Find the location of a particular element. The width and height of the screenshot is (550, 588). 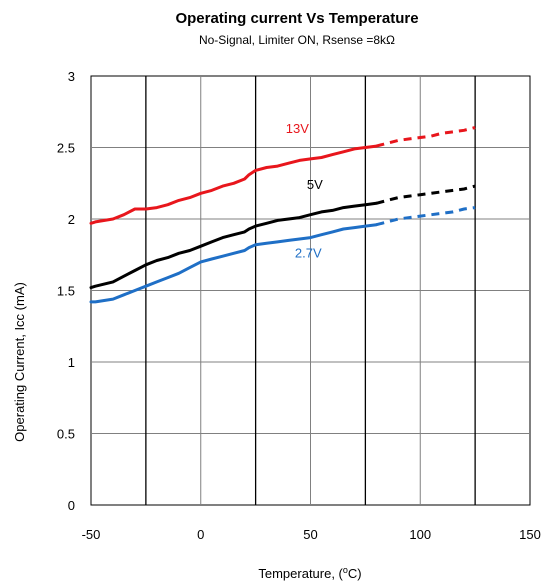

chart-title: Operating current Vs Temperature is located at coordinates (296, 18).